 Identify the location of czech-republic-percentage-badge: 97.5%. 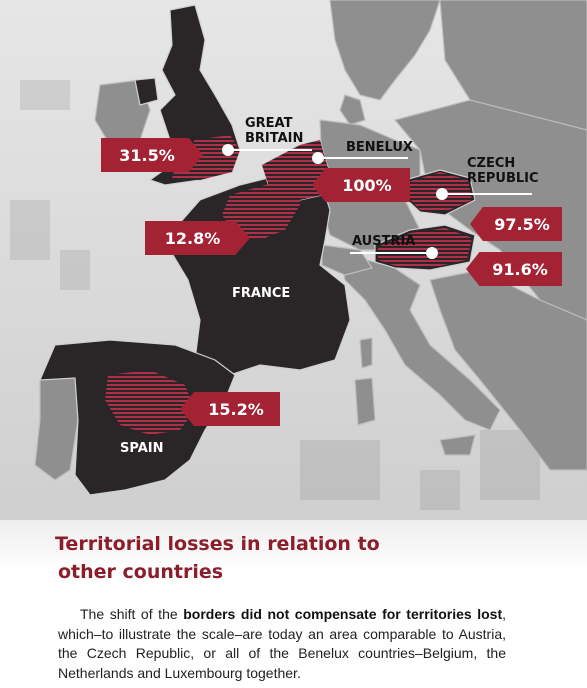
(516, 224).